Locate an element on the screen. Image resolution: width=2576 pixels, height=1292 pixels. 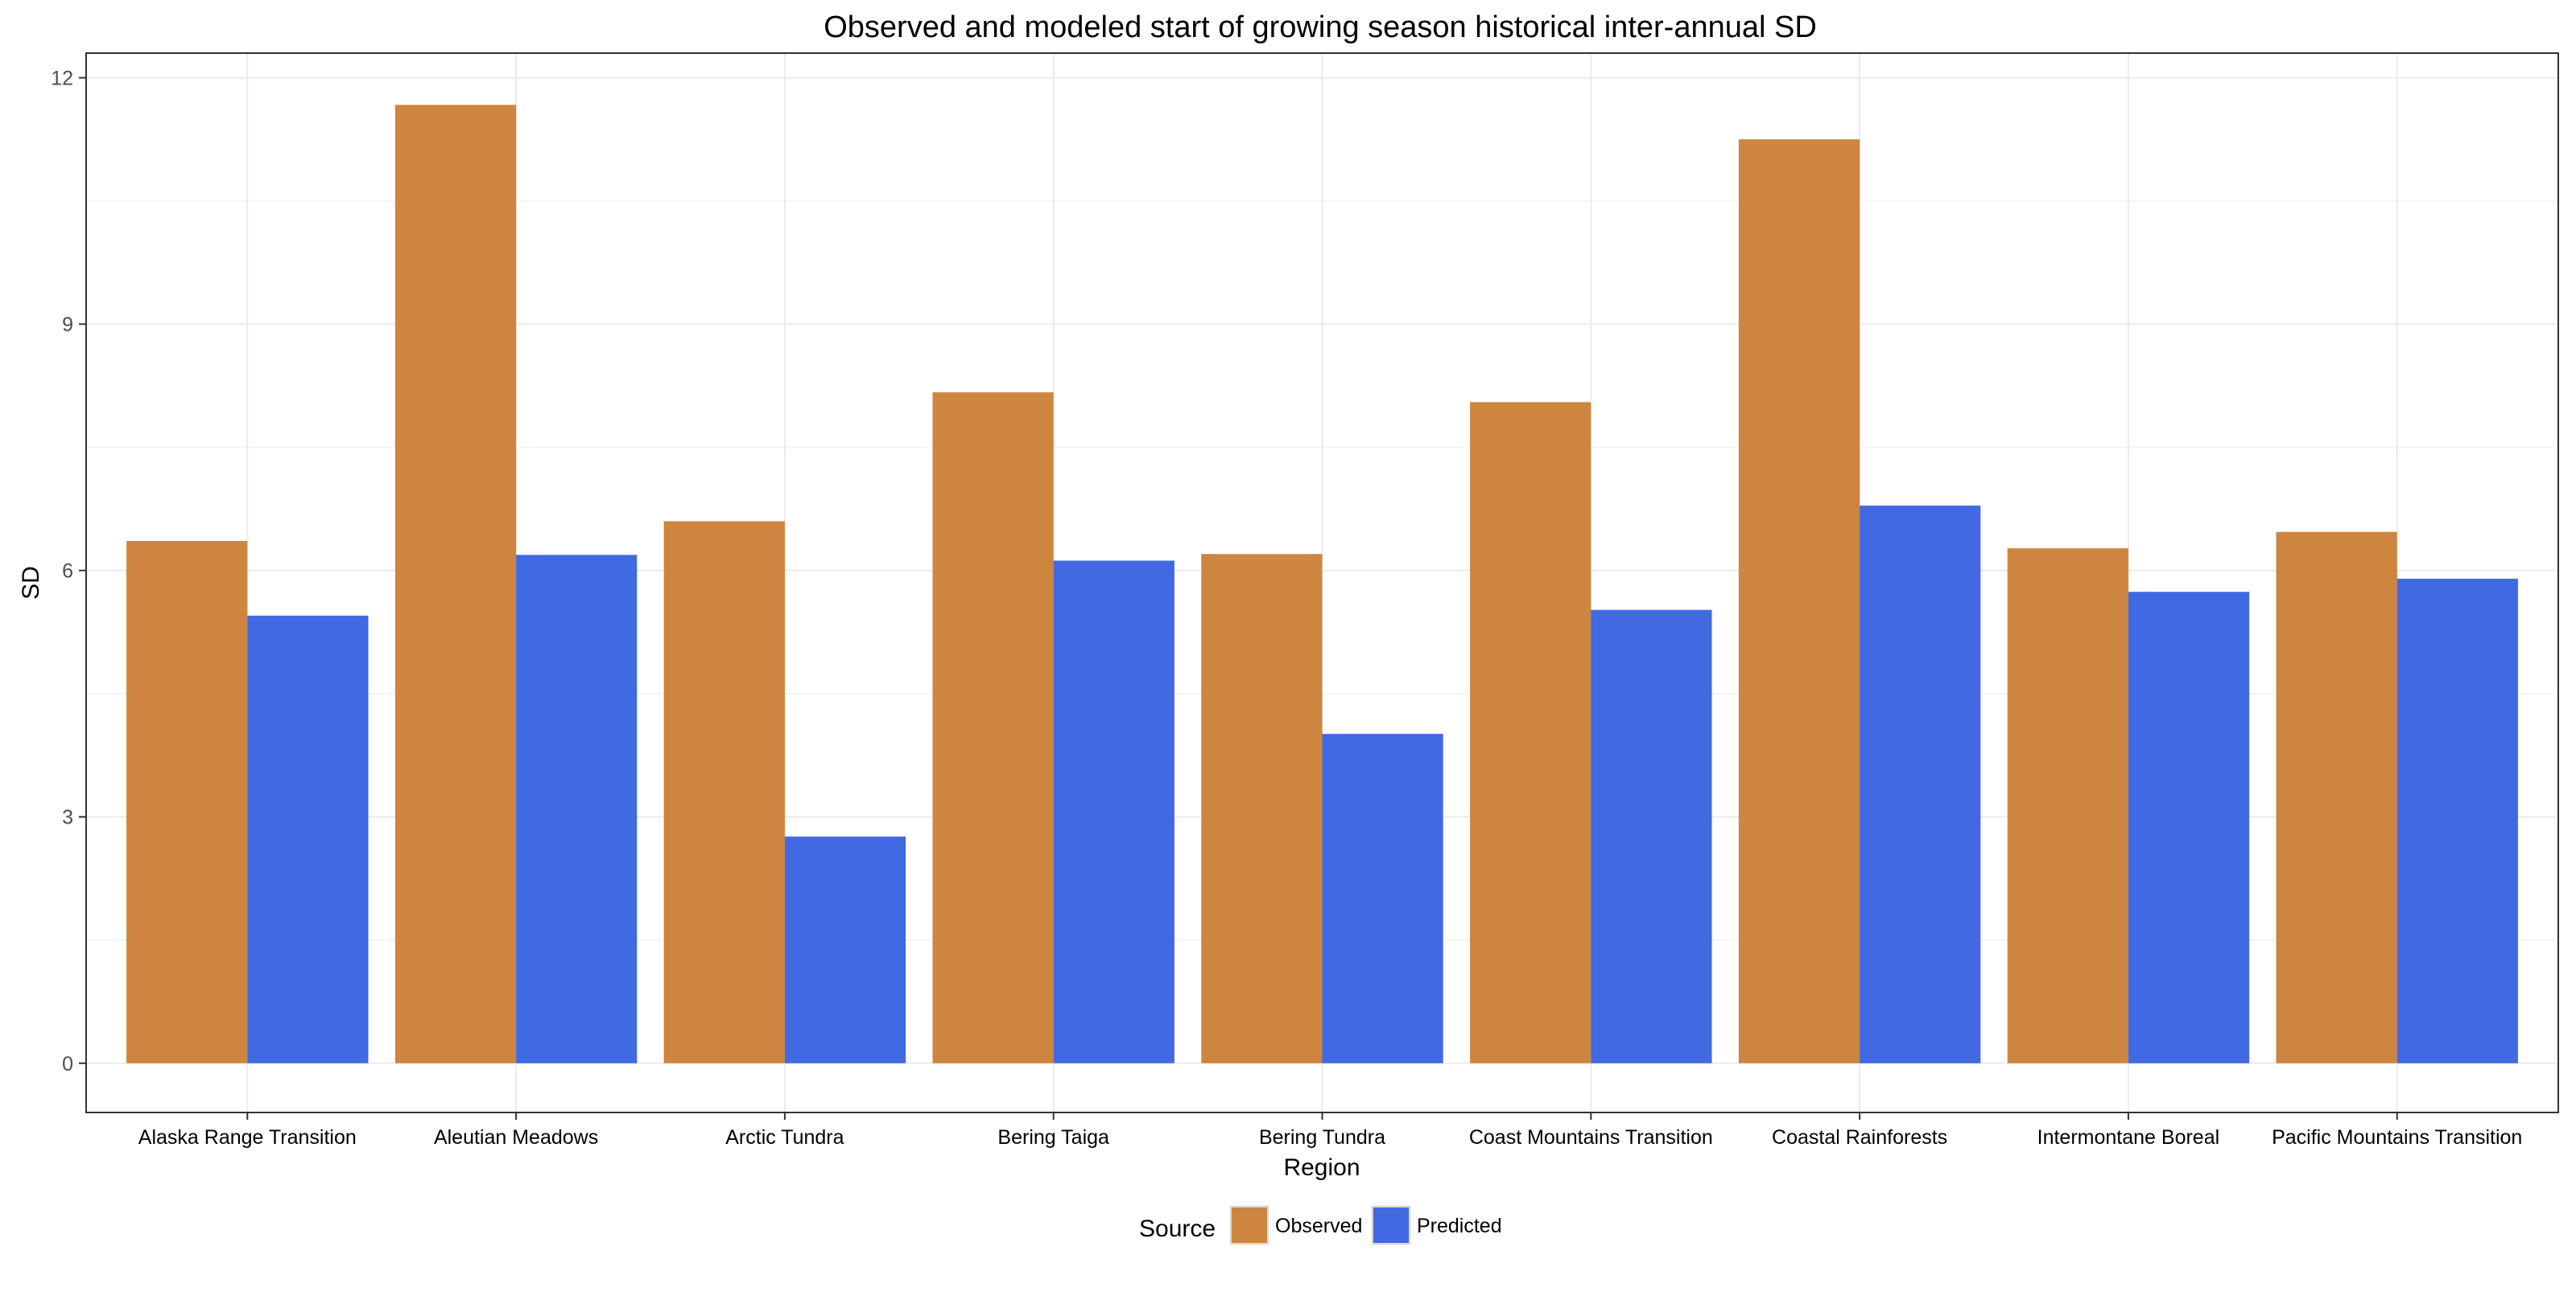
legend: Source Observed Predicted is located at coordinates (1320, 1225).